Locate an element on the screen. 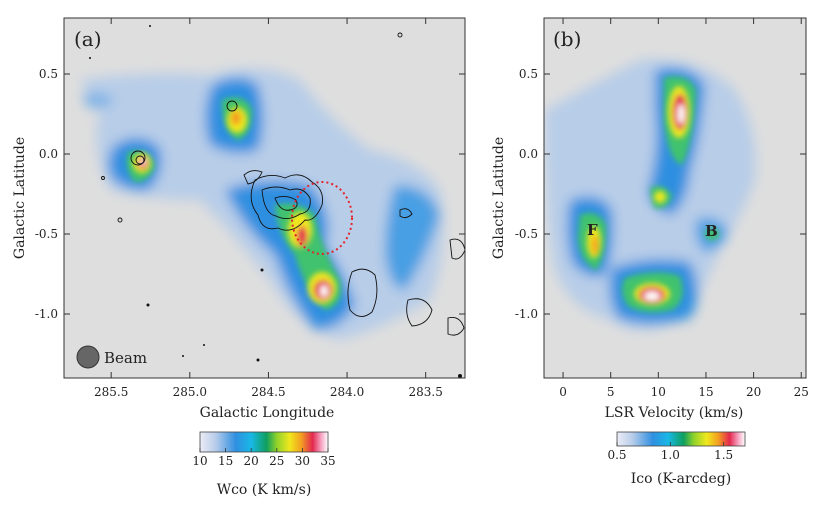 This screenshot has width=830, height=509. peak-white-south-a is located at coordinates (324, 291).